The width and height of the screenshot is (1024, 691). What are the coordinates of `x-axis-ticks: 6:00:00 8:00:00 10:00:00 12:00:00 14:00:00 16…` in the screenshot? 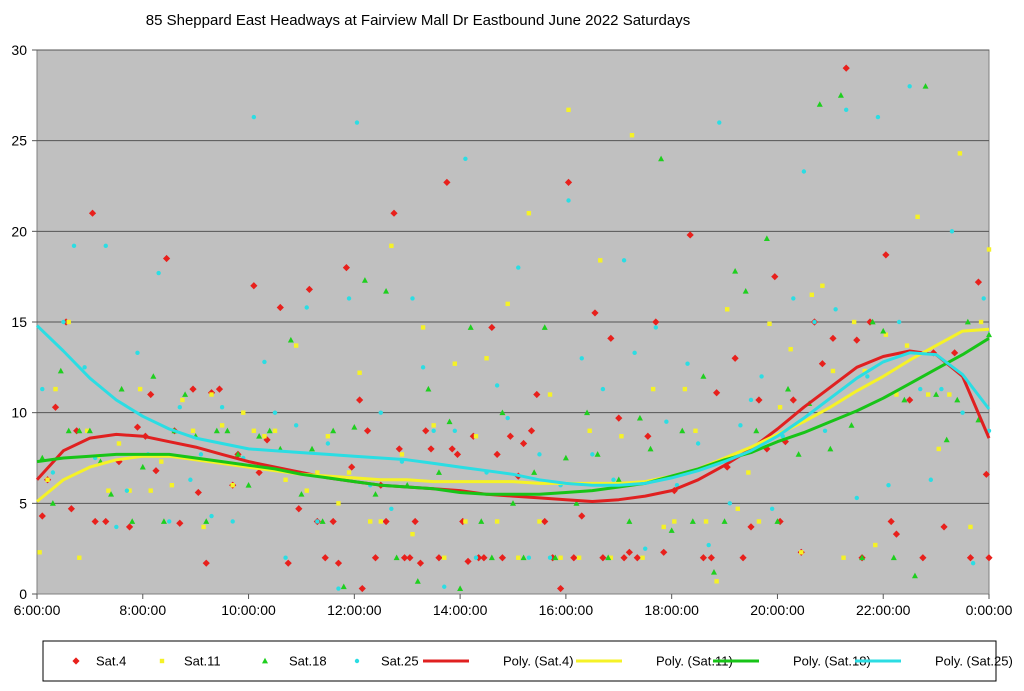 It's located at (513, 606).